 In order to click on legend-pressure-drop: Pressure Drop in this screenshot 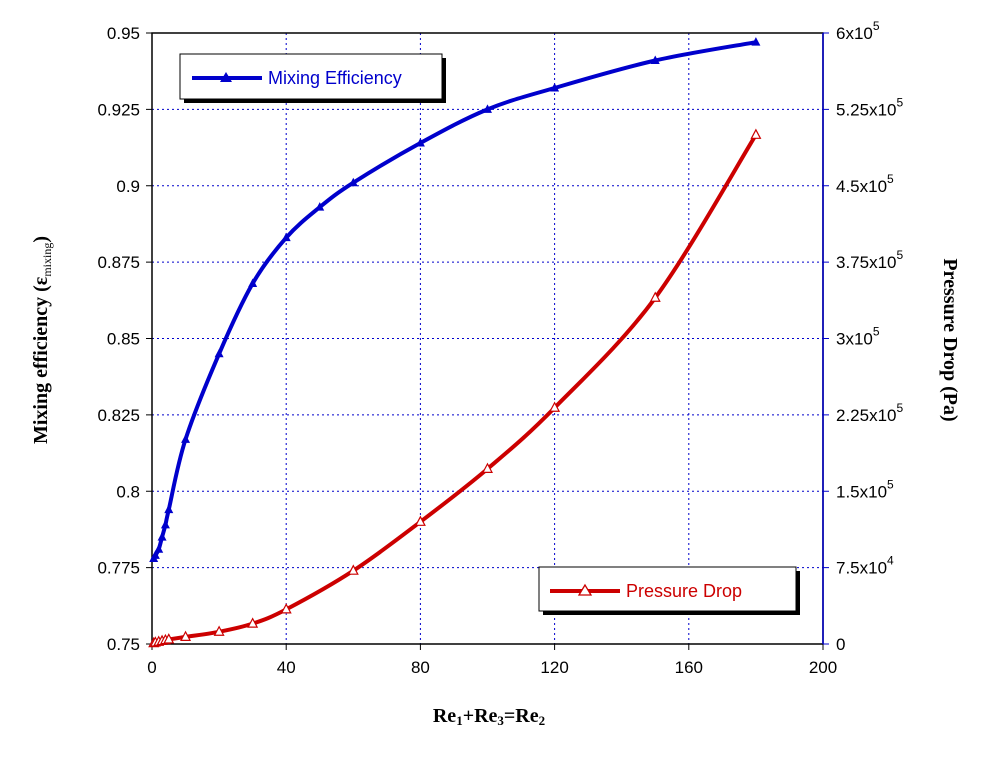, I will do `click(669, 590)`.